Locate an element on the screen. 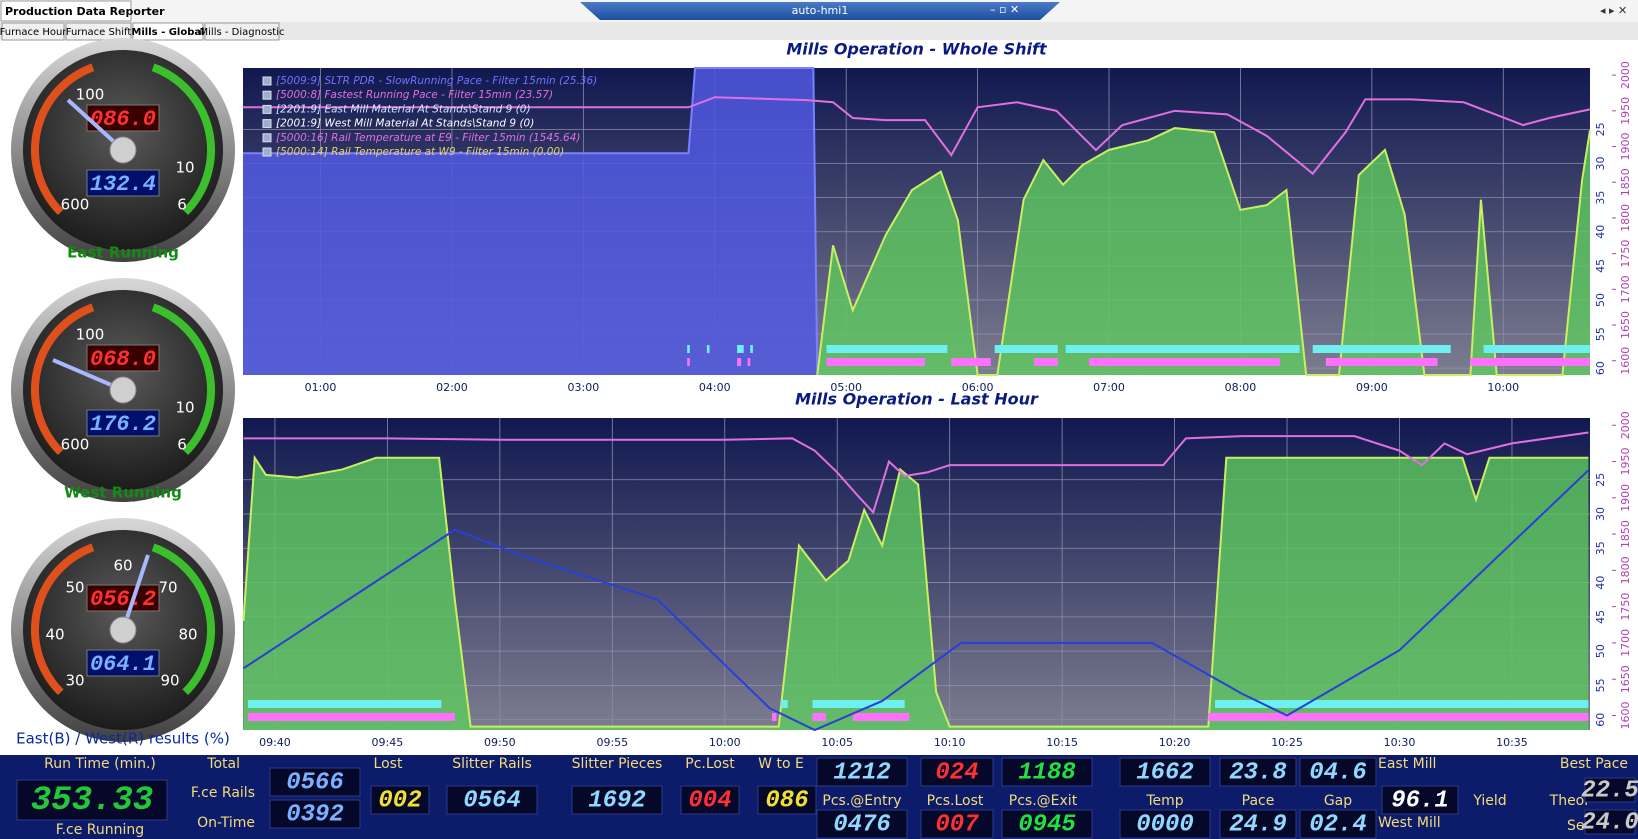 Image resolution: width=1638 pixels, height=839 pixels. y2-tick-label: 1900 is located at coordinates (1625, 147).